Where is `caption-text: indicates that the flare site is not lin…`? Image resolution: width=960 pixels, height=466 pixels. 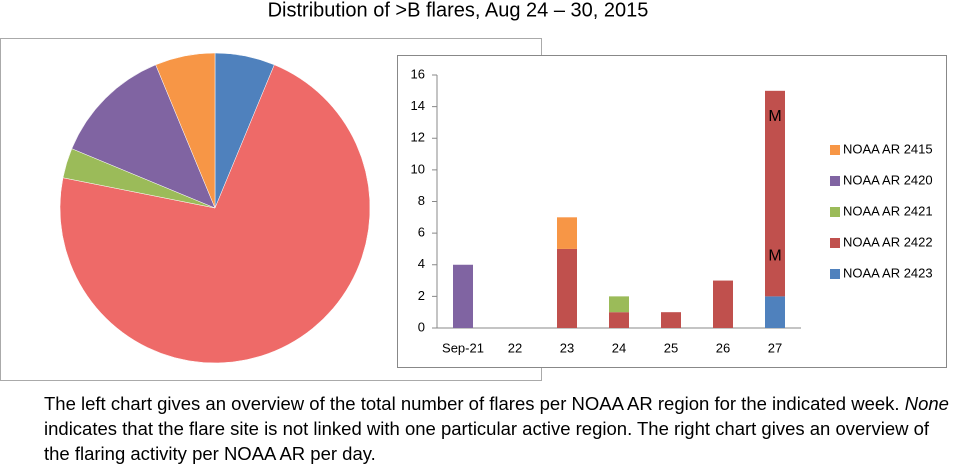 caption-text: indicates that the flare site is not lin… is located at coordinates (487, 441).